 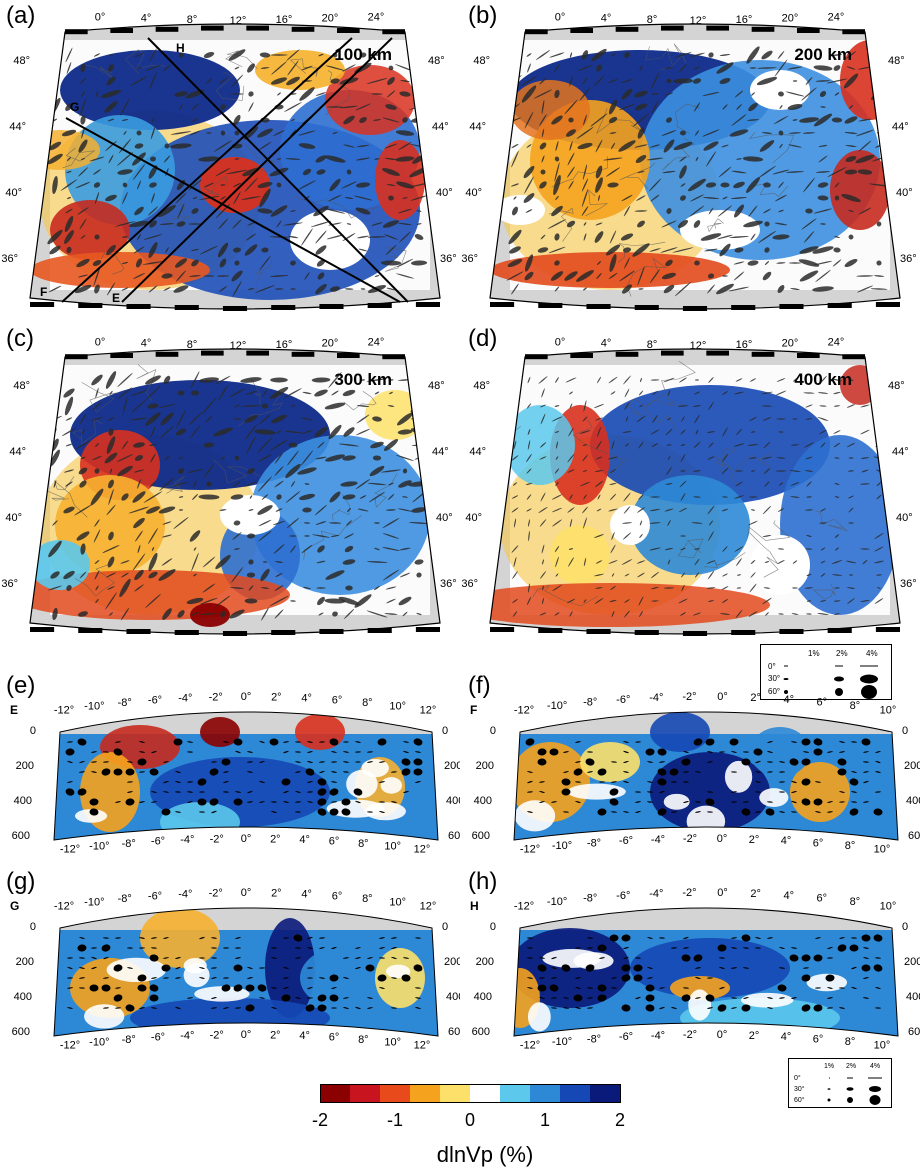 What do you see at coordinates (605, 1093) in the screenshot?
I see `colorbar-swatch` at bounding box center [605, 1093].